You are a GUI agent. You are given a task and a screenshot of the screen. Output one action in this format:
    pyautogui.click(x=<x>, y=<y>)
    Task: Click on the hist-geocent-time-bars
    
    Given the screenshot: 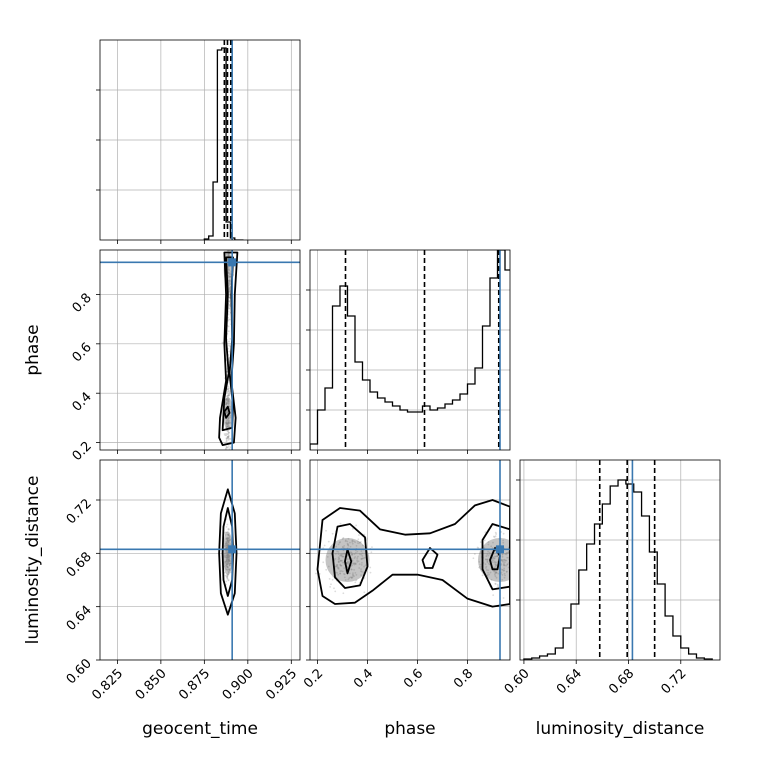 What is the action you would take?
    pyautogui.click(x=223, y=143)
    